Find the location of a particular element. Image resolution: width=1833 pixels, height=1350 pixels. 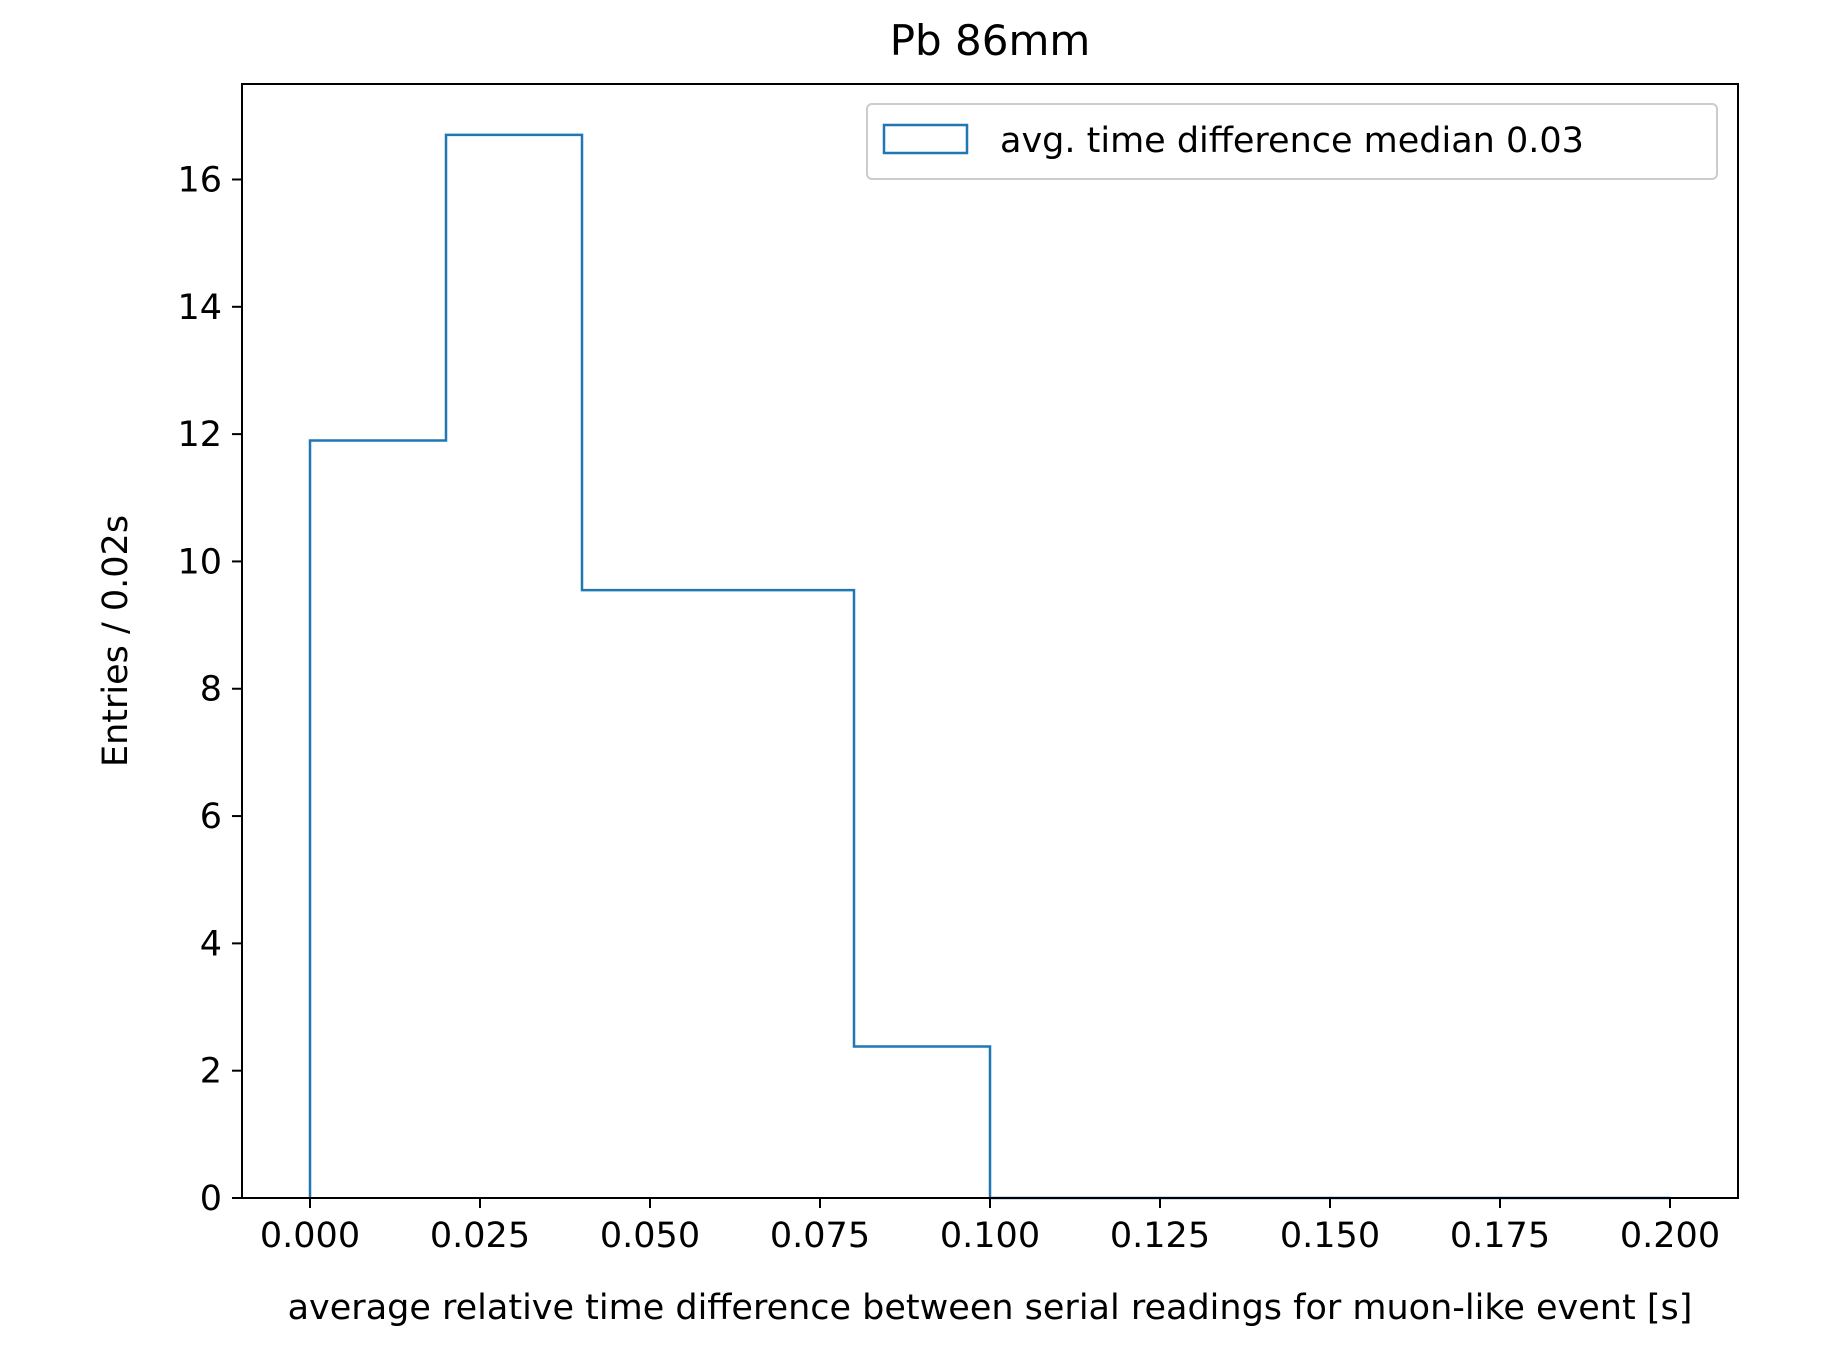

y-tick-label: 10 is located at coordinates (199, 562).